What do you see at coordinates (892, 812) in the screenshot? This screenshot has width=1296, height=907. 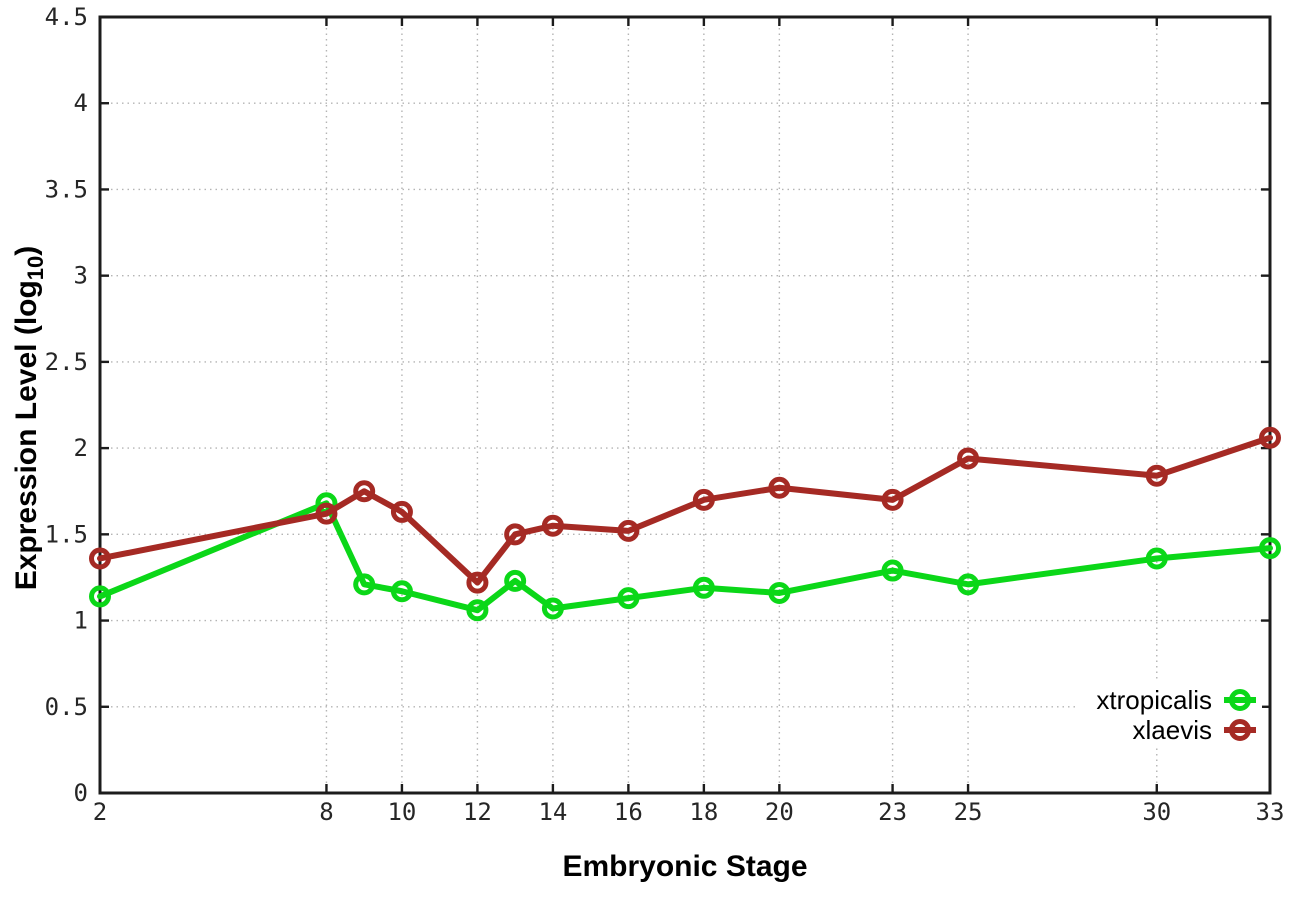 I see `x-tick-label: 23` at bounding box center [892, 812].